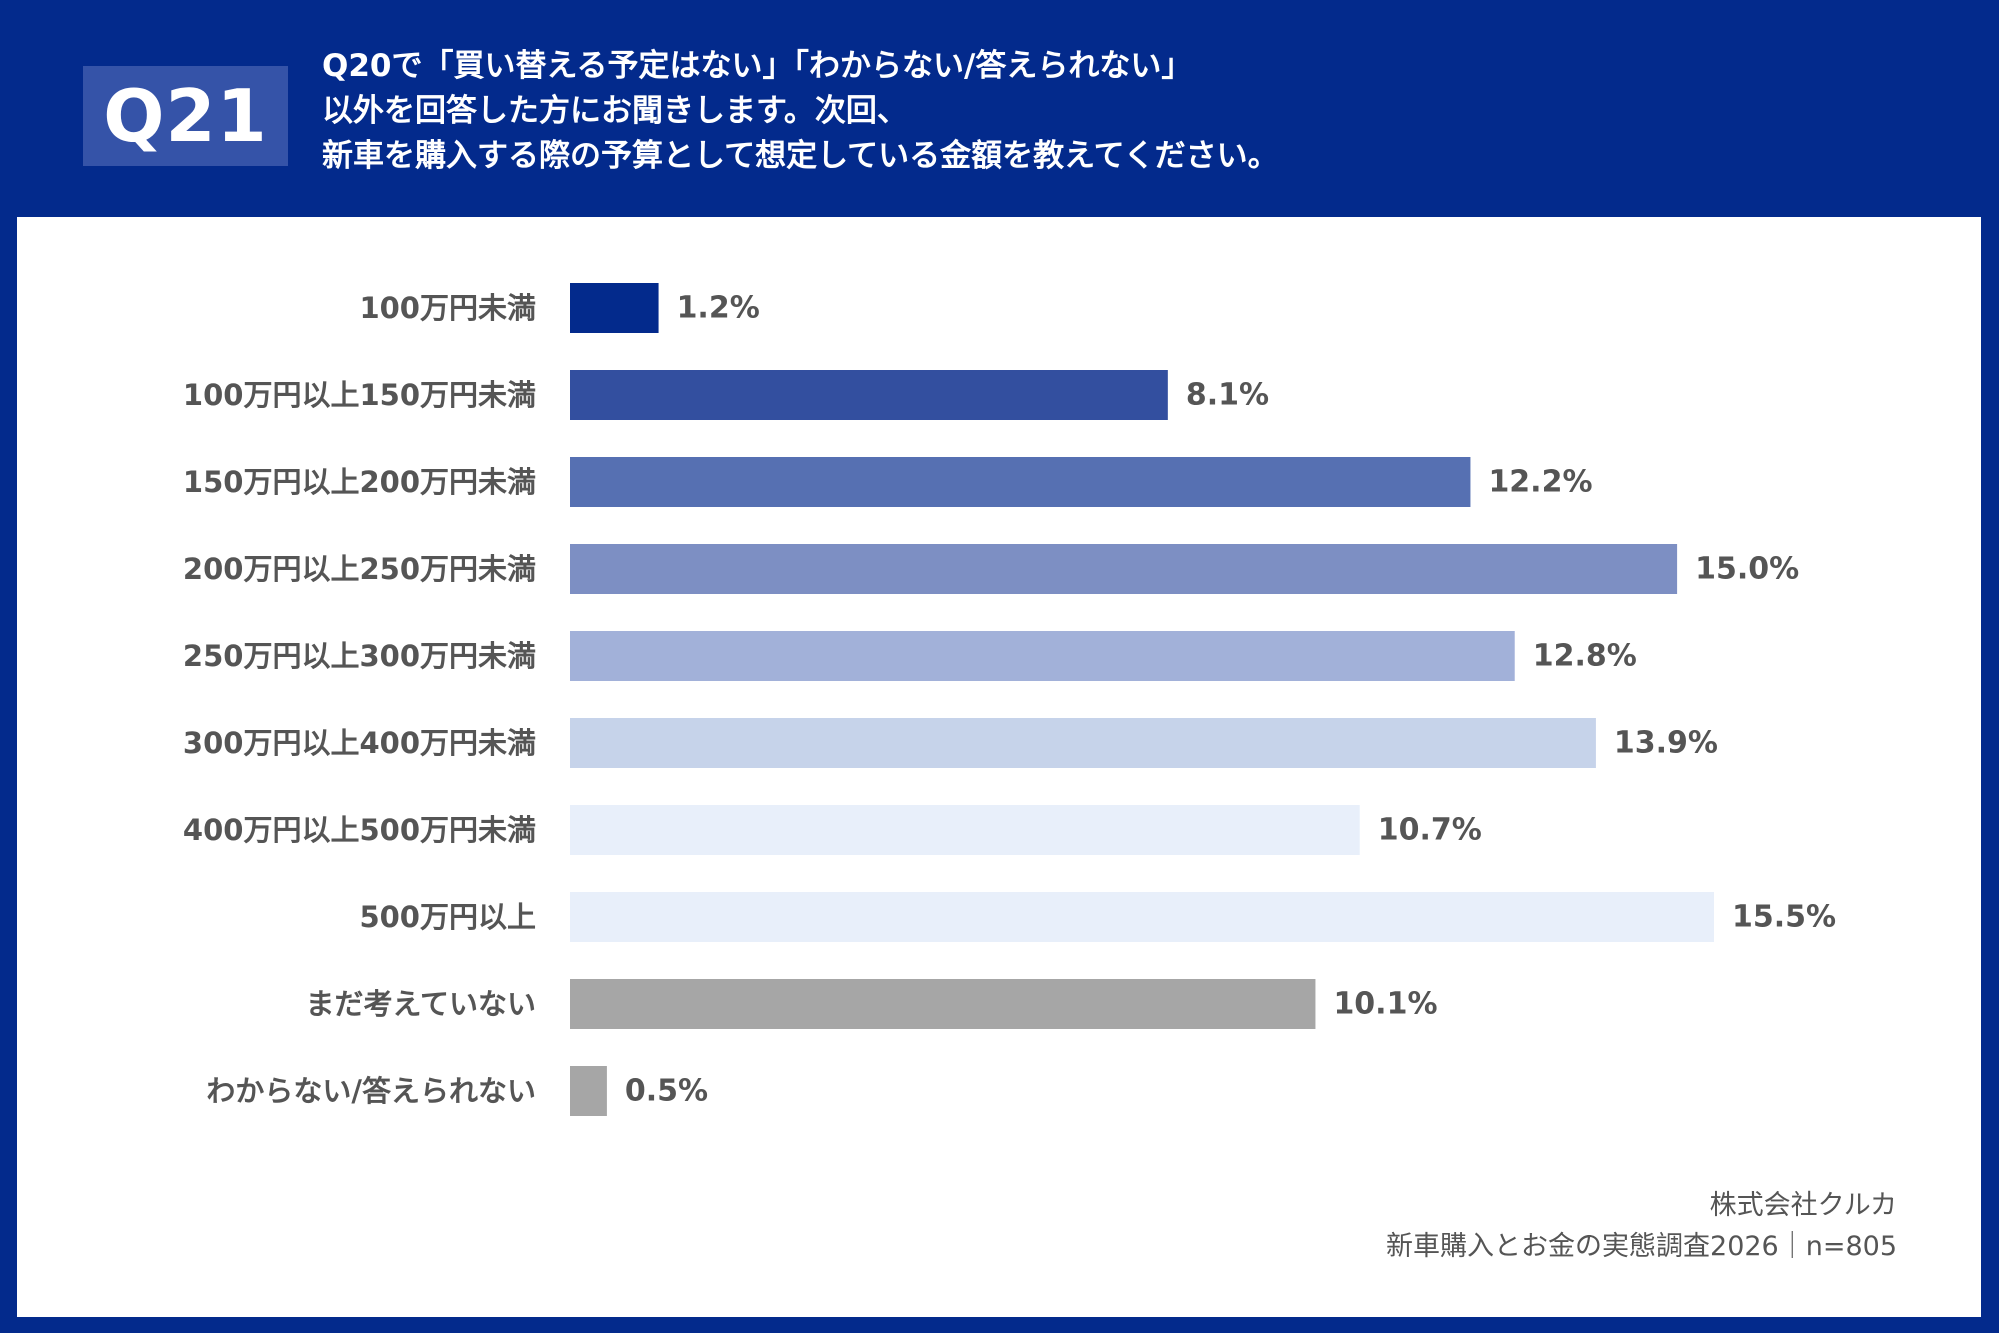  Describe the element at coordinates (185, 116) in the screenshot. I see `question-number-badge: Q21` at that location.